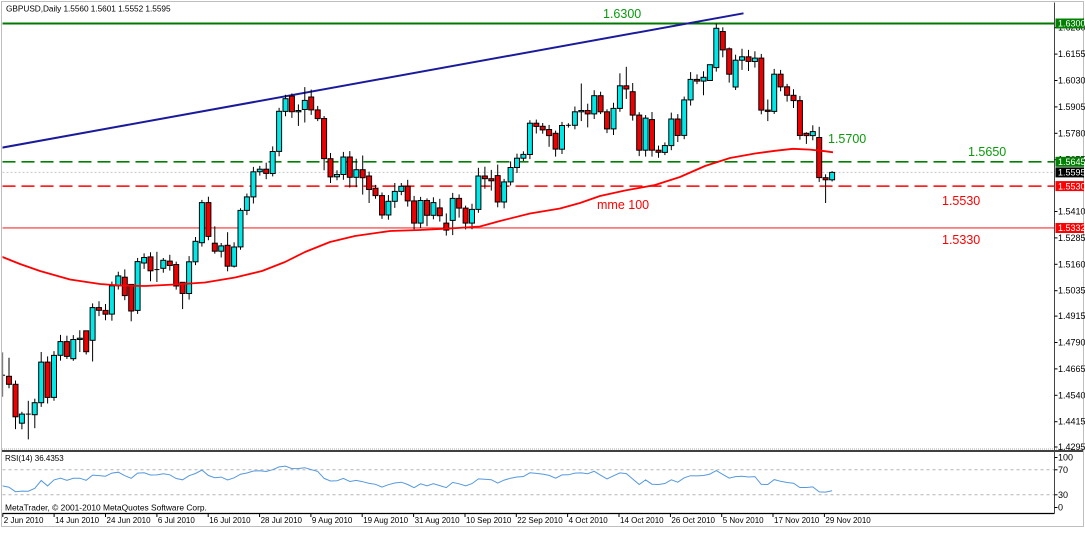 Image resolution: width=1085 pixels, height=533 pixels. I want to click on svg-text: 30, so click(1063, 495).